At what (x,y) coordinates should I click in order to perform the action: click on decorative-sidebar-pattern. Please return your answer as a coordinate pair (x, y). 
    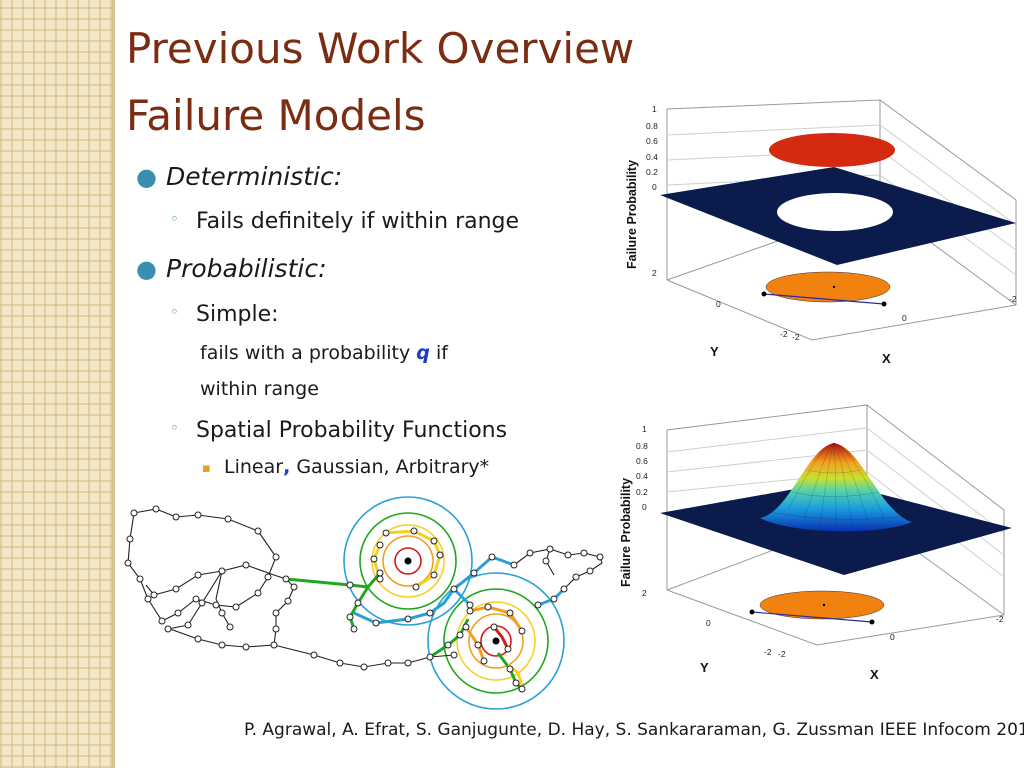
    Looking at the image, I should click on (56, 384).